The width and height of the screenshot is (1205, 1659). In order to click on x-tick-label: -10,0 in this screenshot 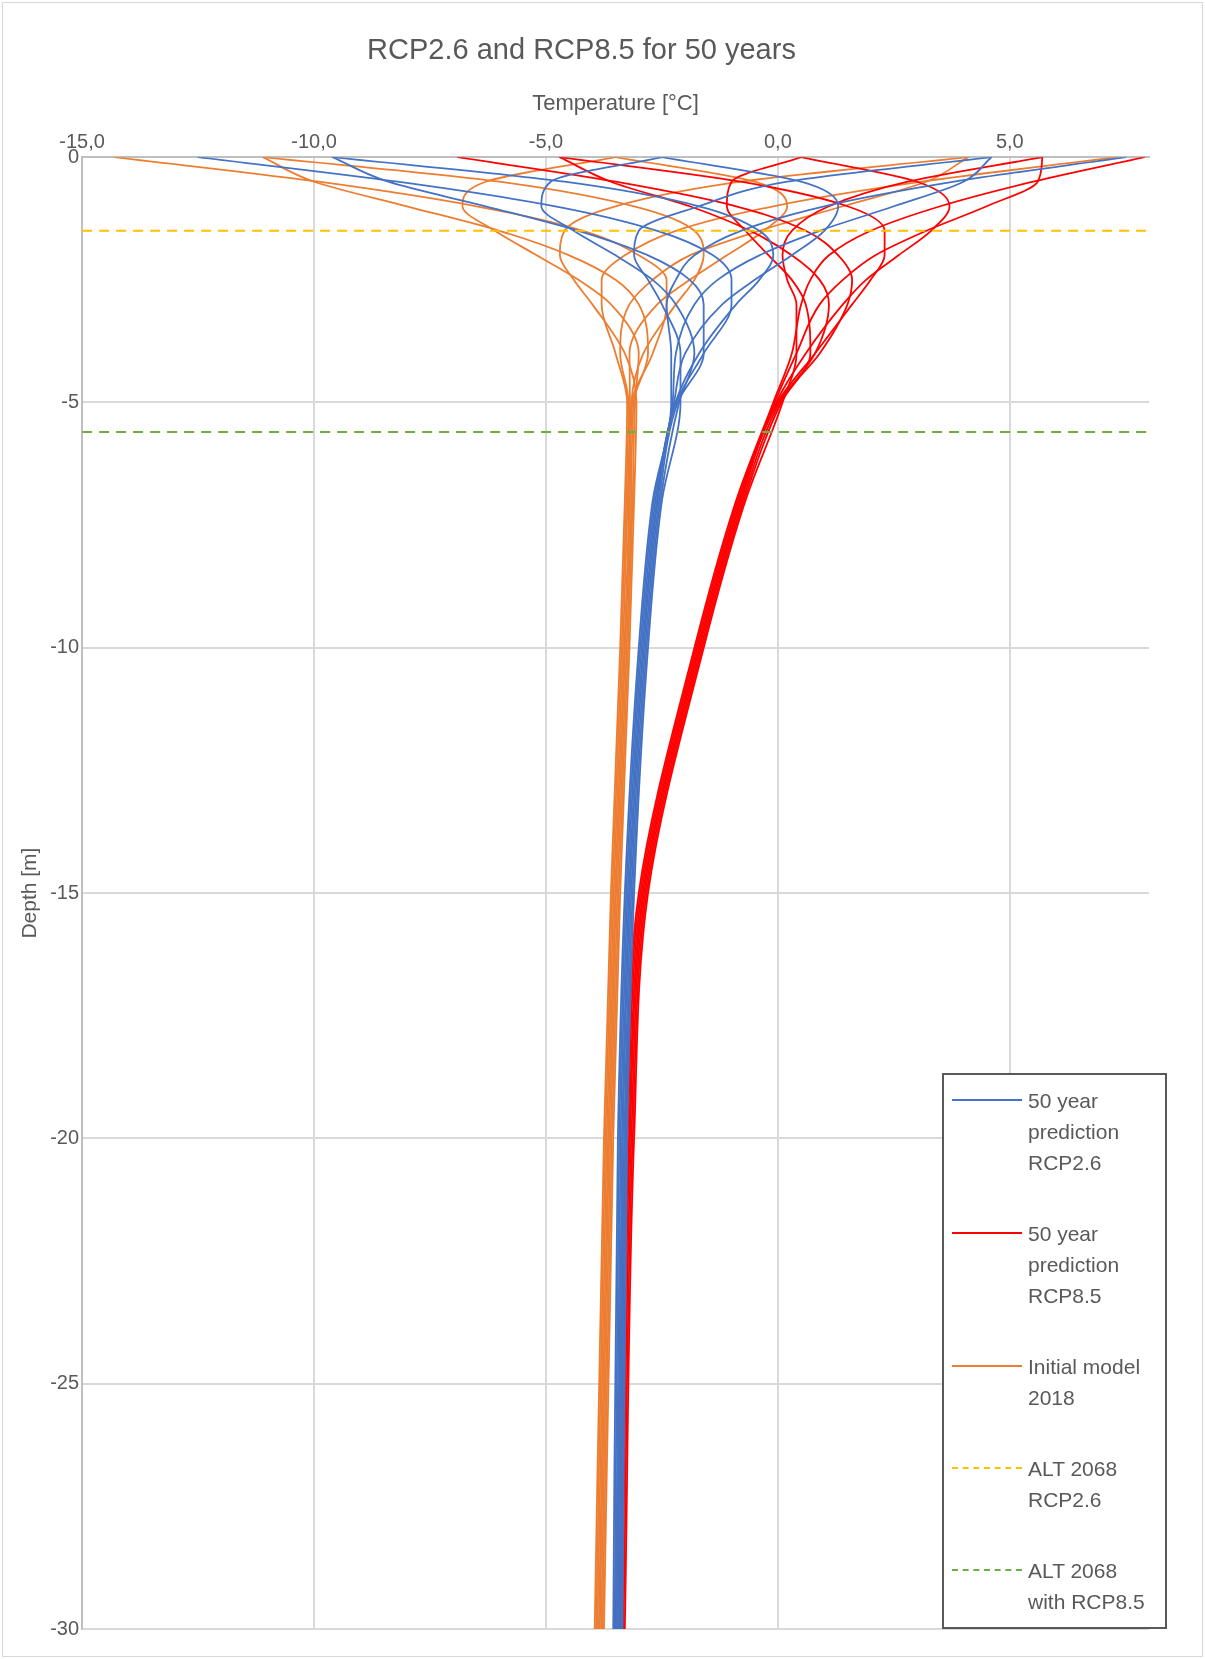, I will do `click(314, 140)`.